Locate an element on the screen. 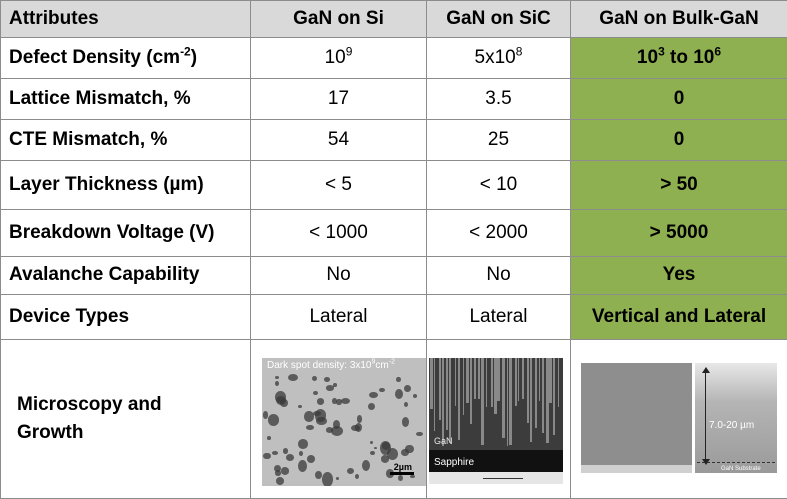 The width and height of the screenshot is (787, 499). value-gan-on-si: Lateral is located at coordinates (338, 317).